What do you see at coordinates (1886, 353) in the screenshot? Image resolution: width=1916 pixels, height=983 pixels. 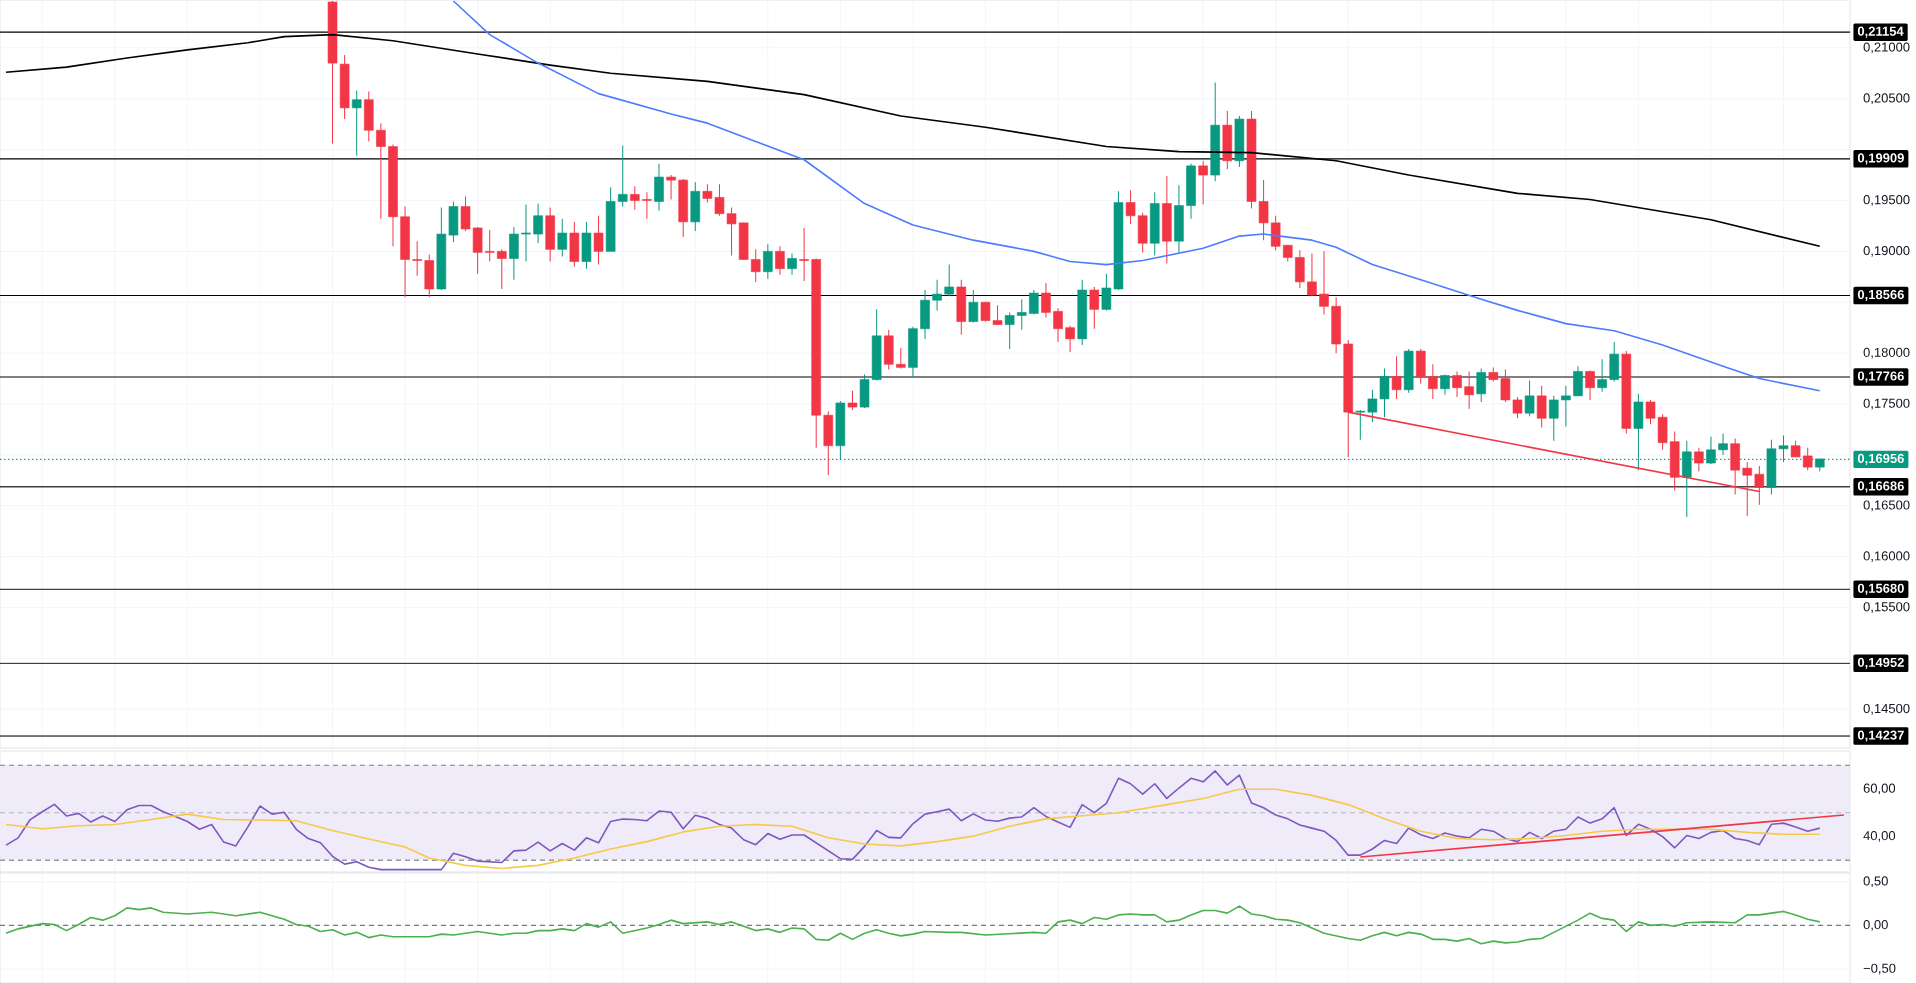 I see `y-tick-label: 0,18000` at bounding box center [1886, 353].